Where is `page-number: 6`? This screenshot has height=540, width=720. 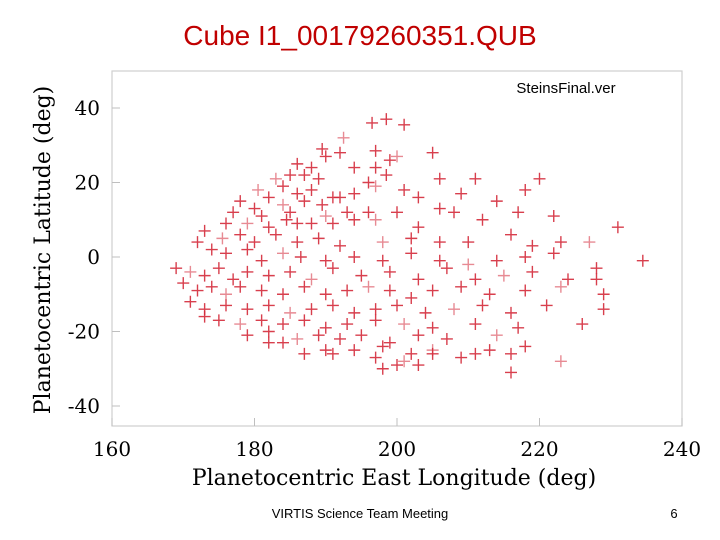
page-number: 6 is located at coordinates (674, 513).